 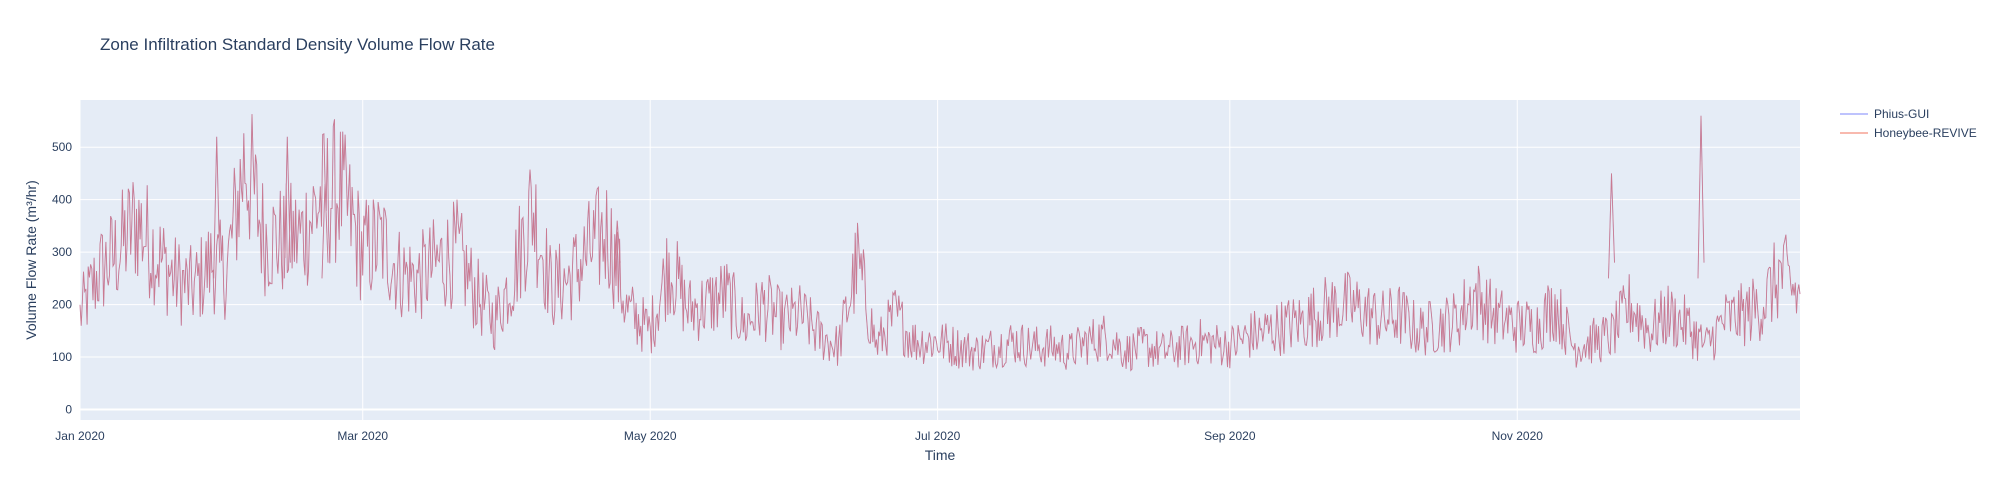 I want to click on x-tick-label: Nov 2020, so click(x=1518, y=436).